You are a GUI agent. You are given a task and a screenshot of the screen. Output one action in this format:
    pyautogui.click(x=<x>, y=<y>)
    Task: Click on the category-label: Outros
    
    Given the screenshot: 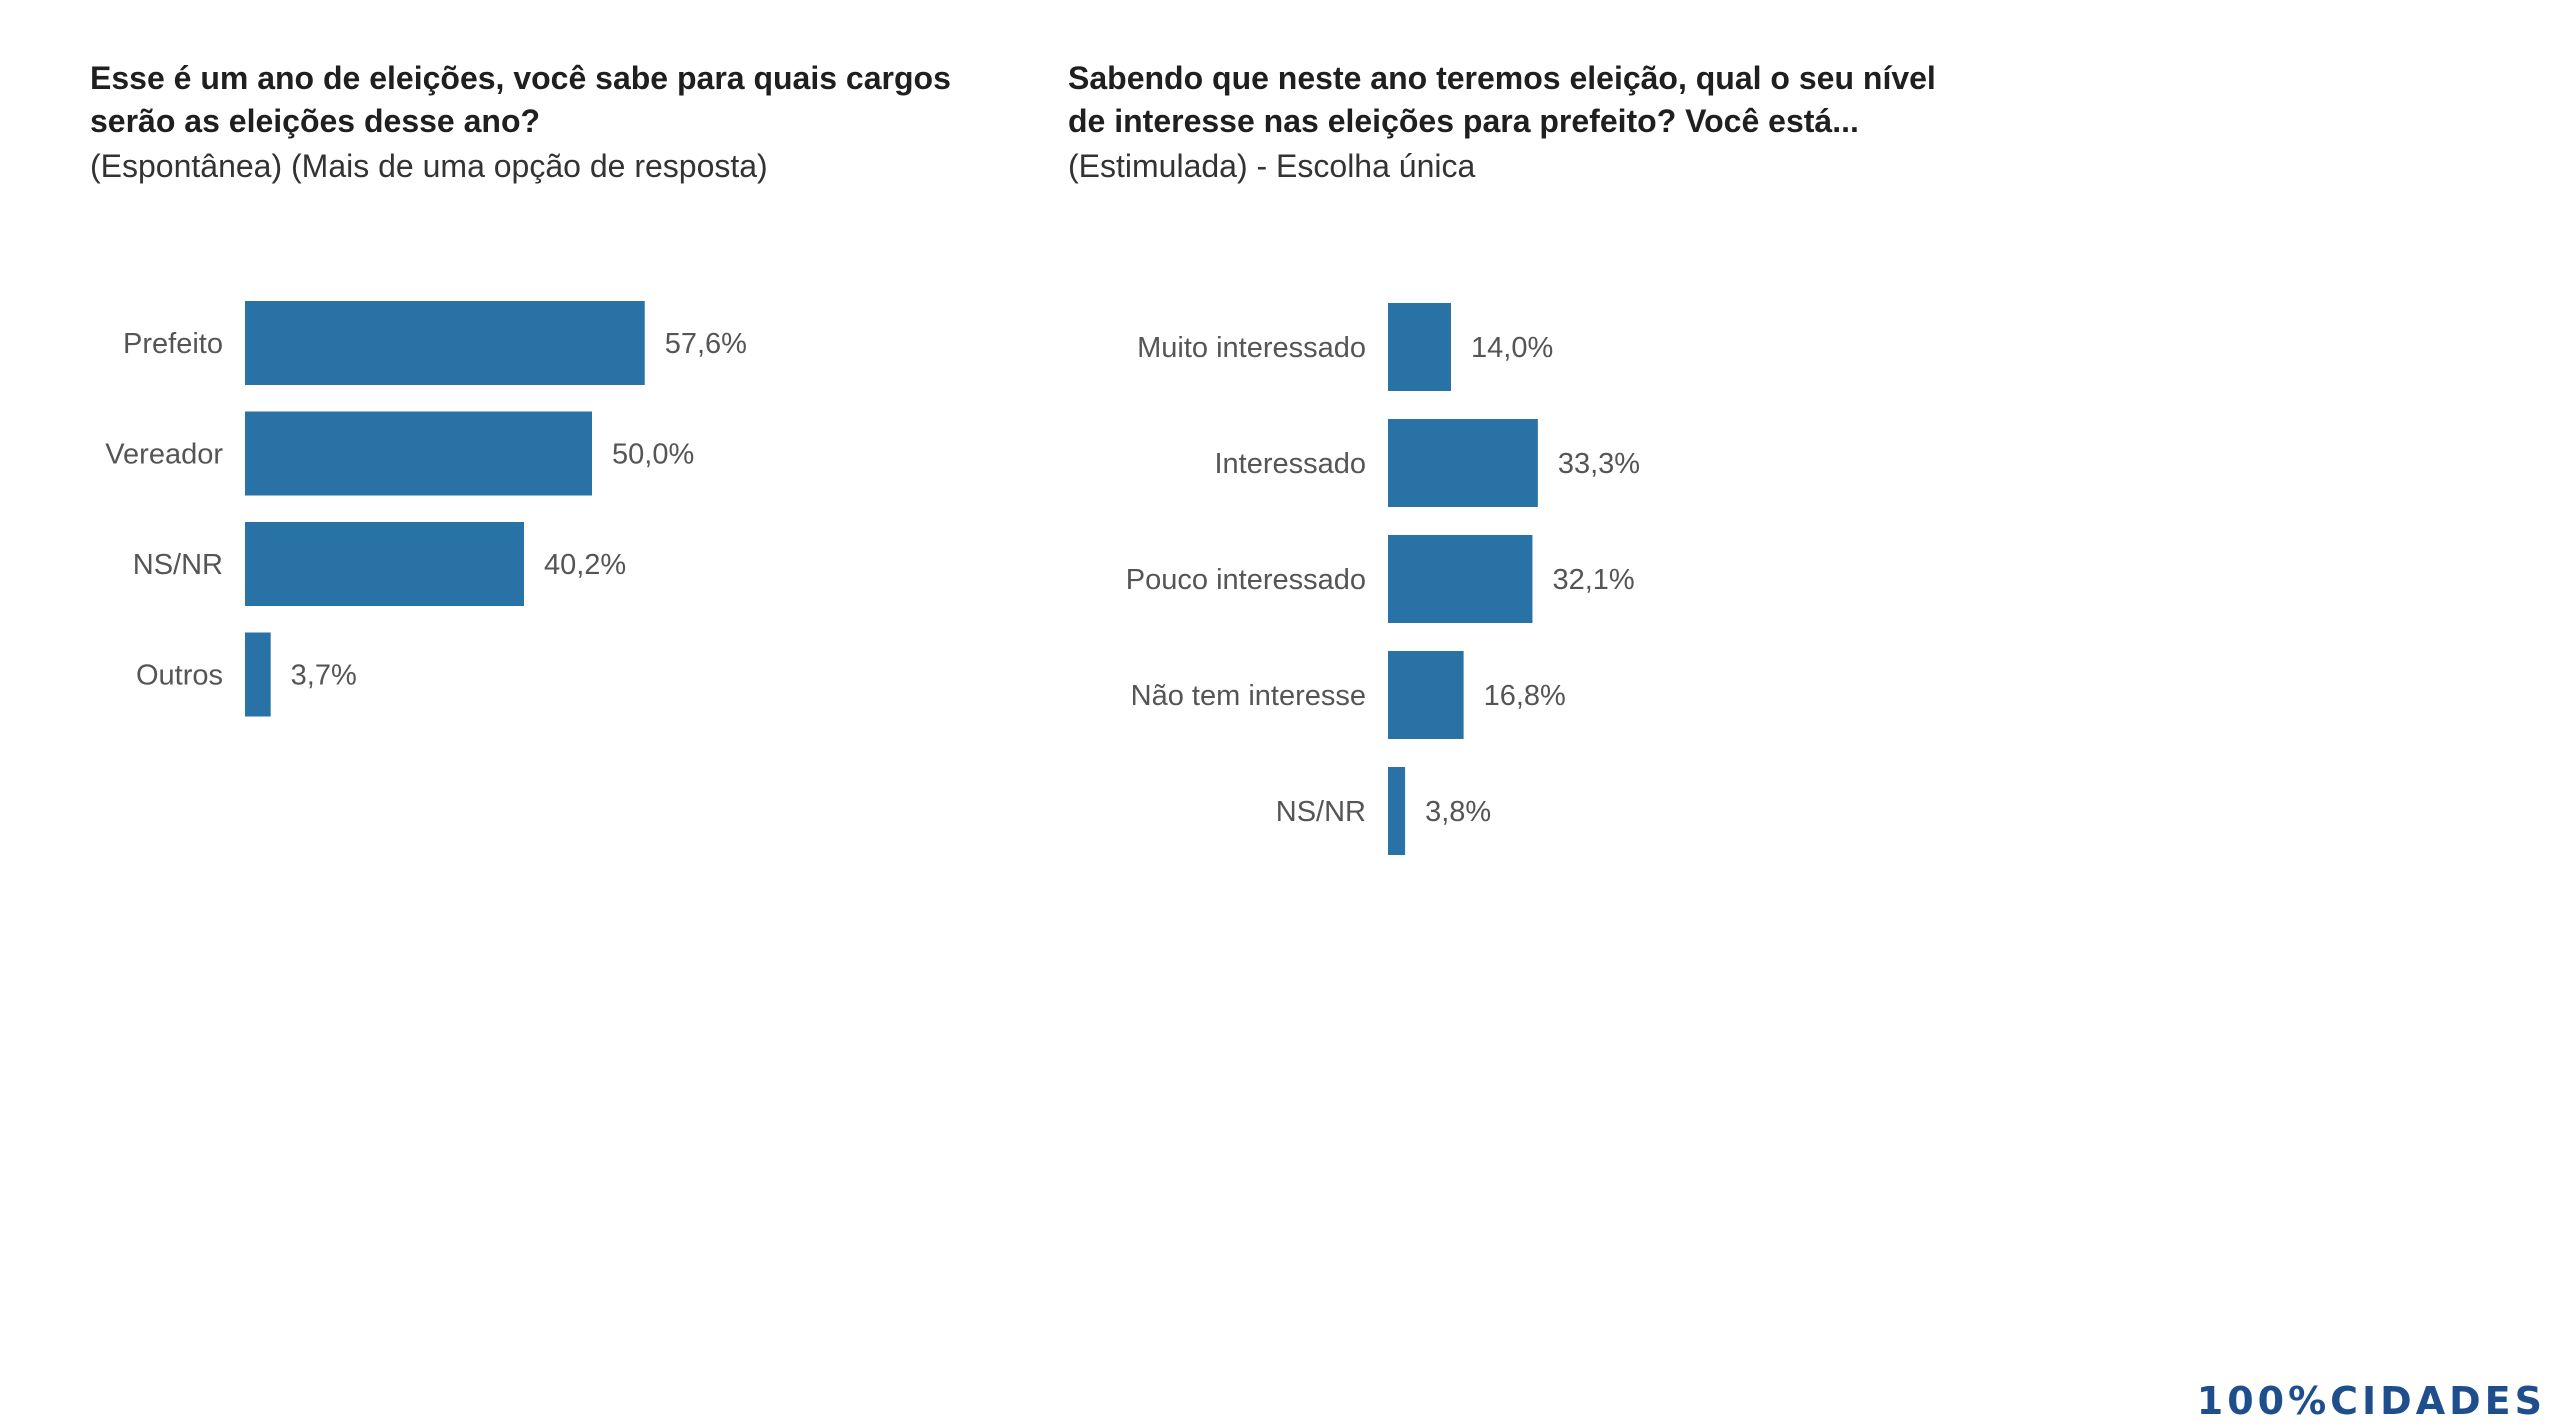 What is the action you would take?
    pyautogui.click(x=179, y=676)
    